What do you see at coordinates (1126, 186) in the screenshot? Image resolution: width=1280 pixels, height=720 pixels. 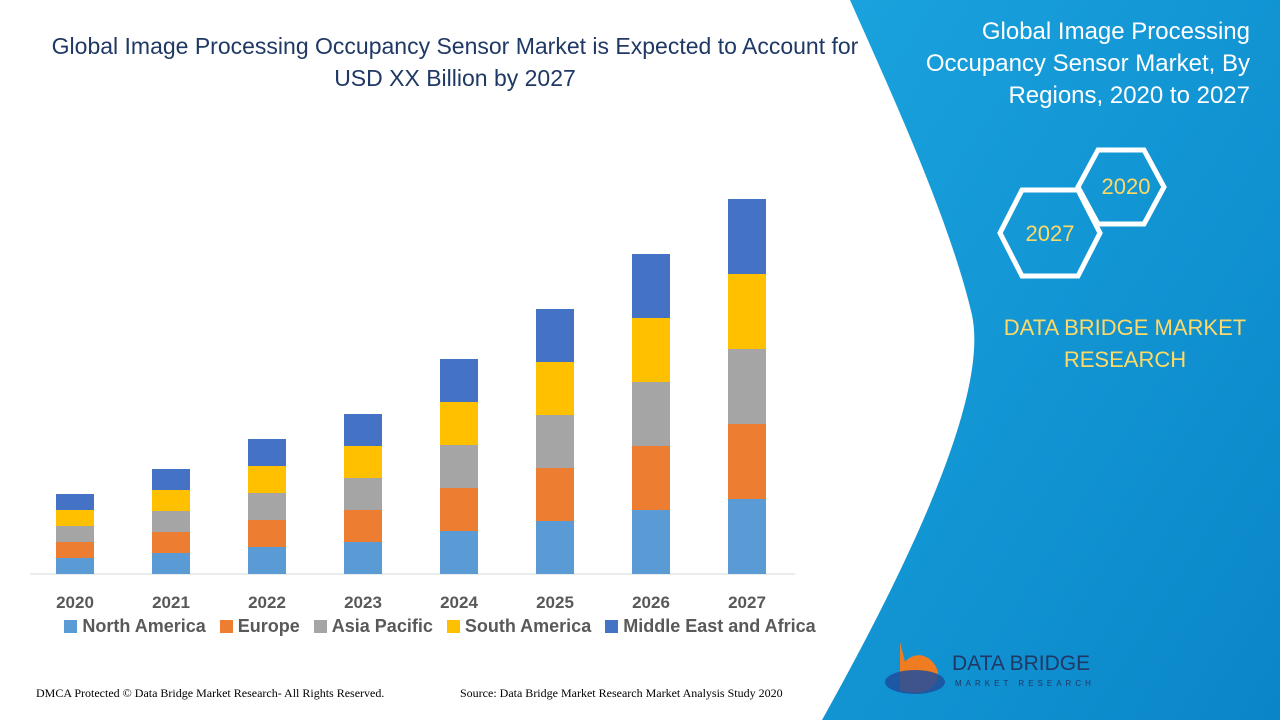 I see `hex-label: 2020` at bounding box center [1126, 186].